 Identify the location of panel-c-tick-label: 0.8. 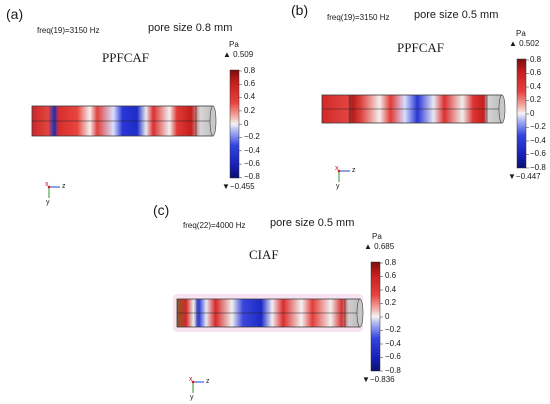
(391, 262).